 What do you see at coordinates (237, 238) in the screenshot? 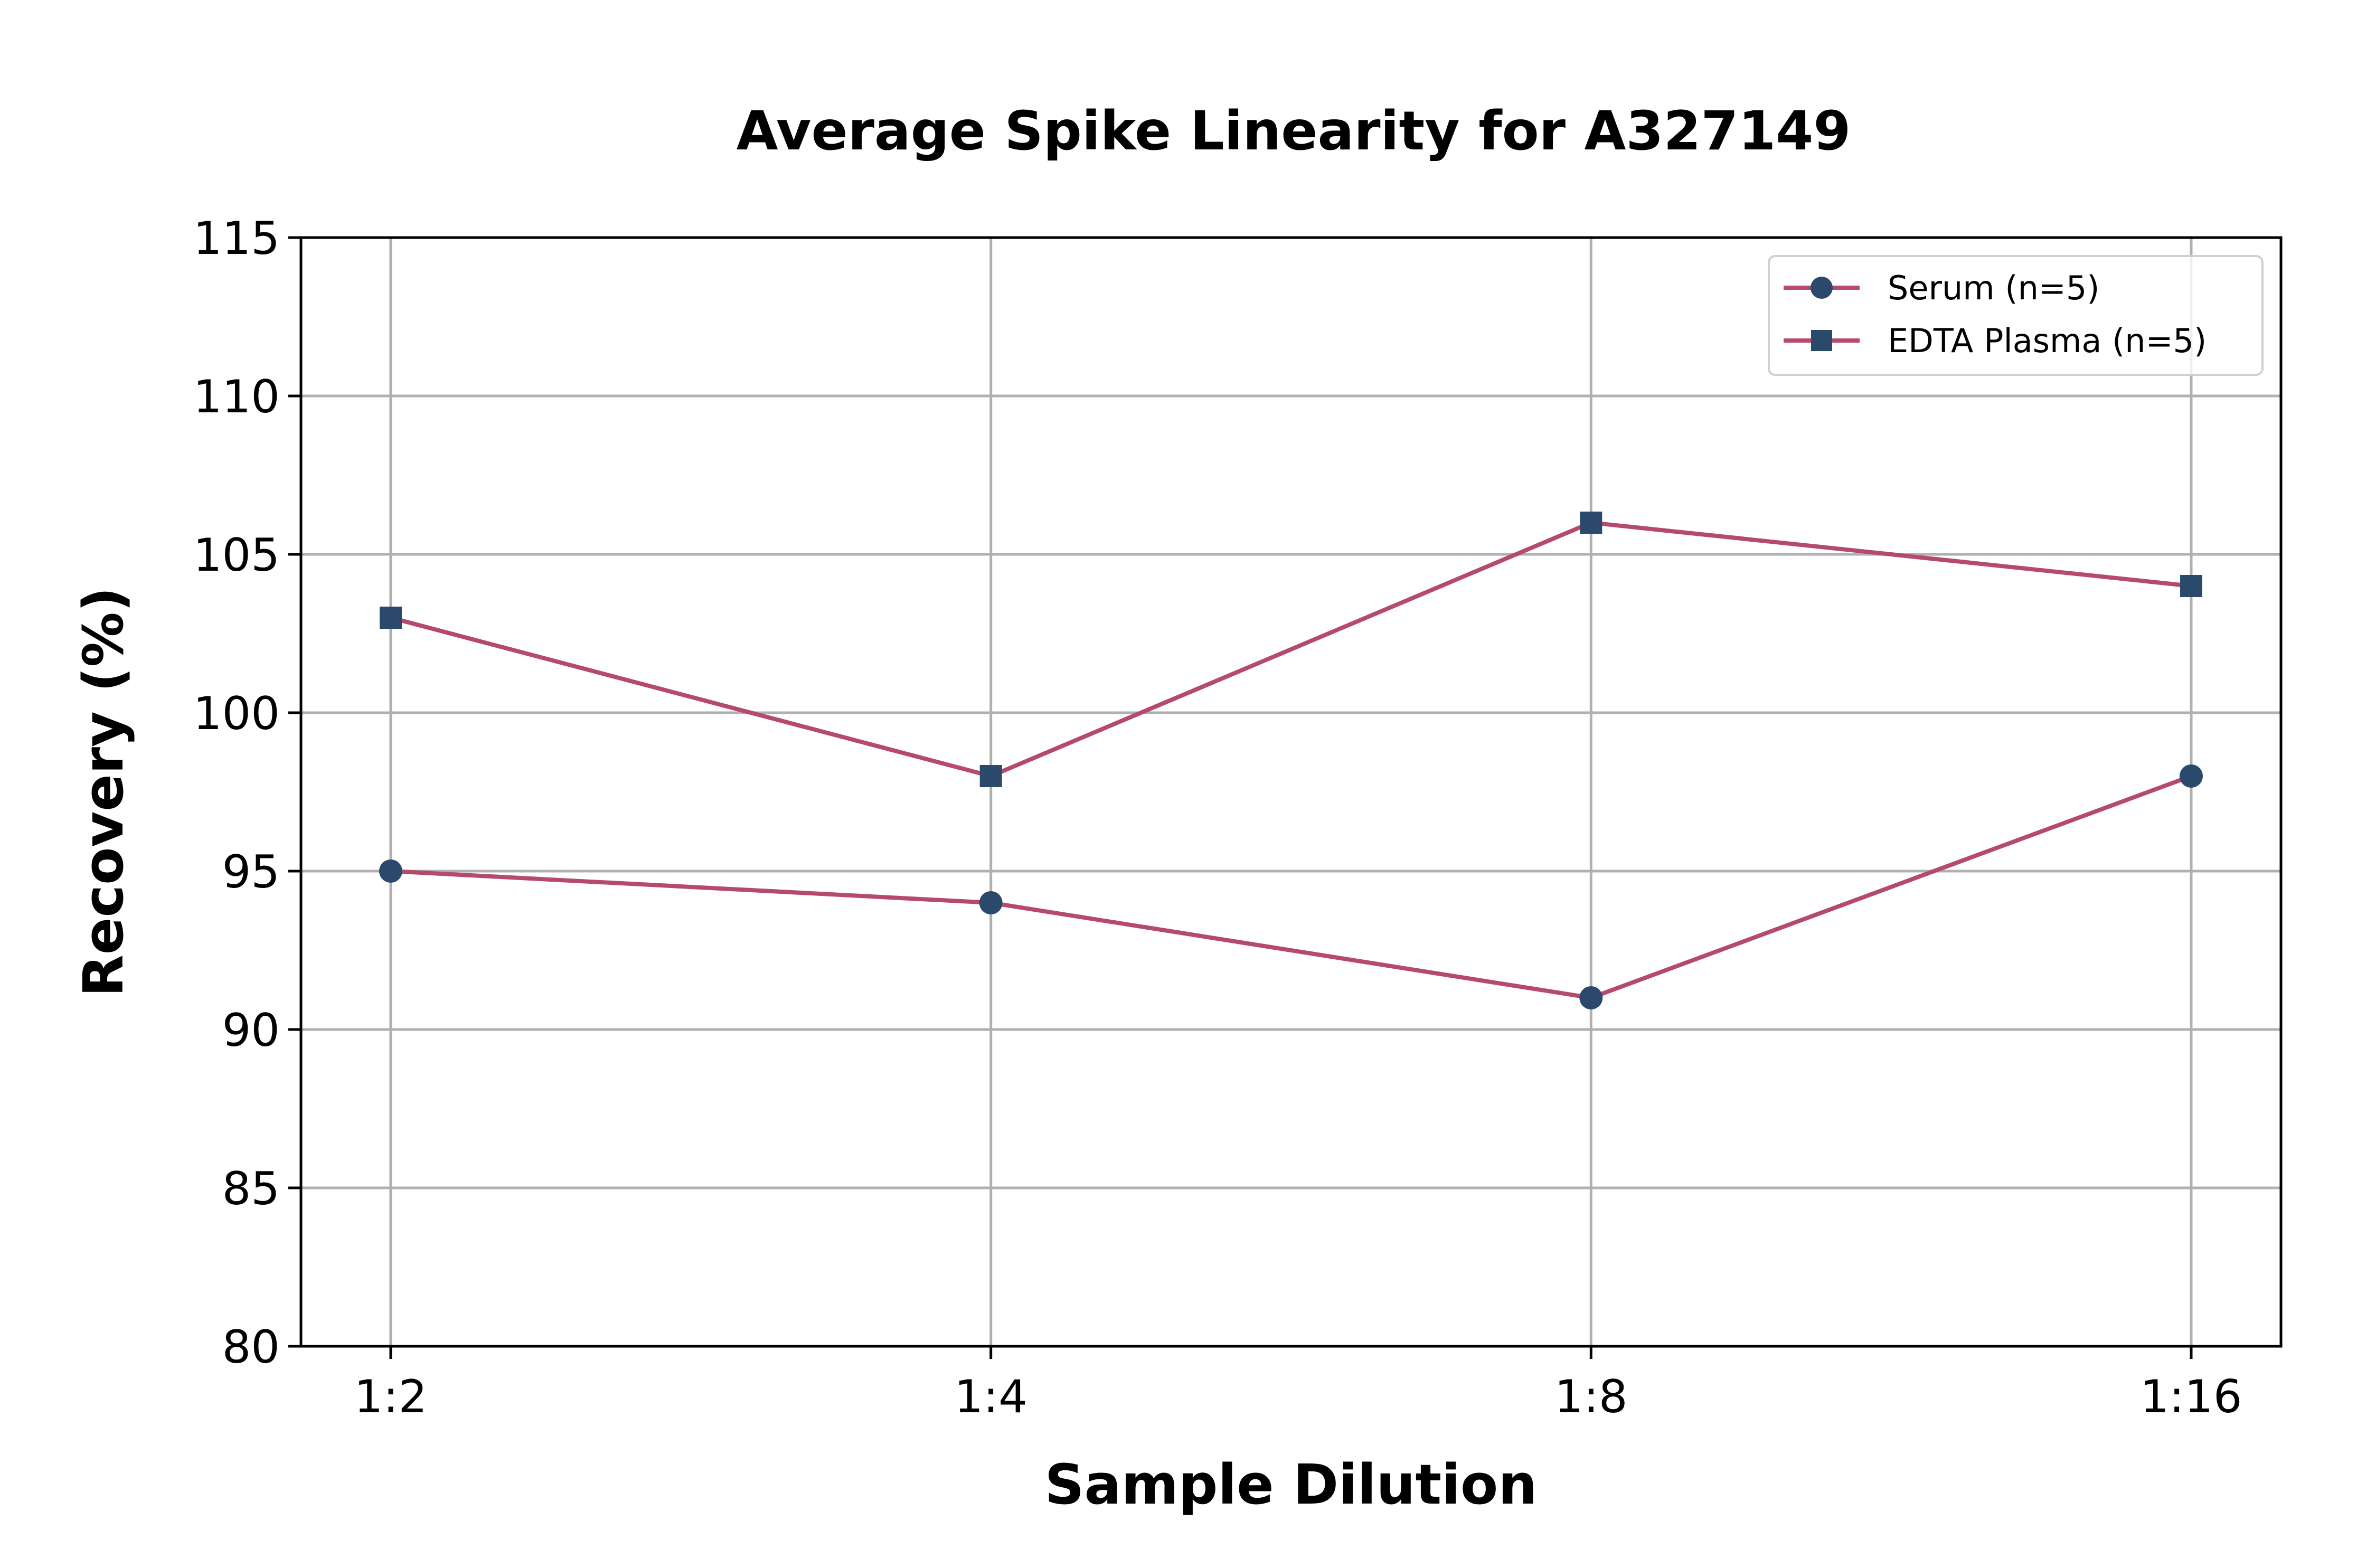
I see `y-tick-label: 115` at bounding box center [237, 238].